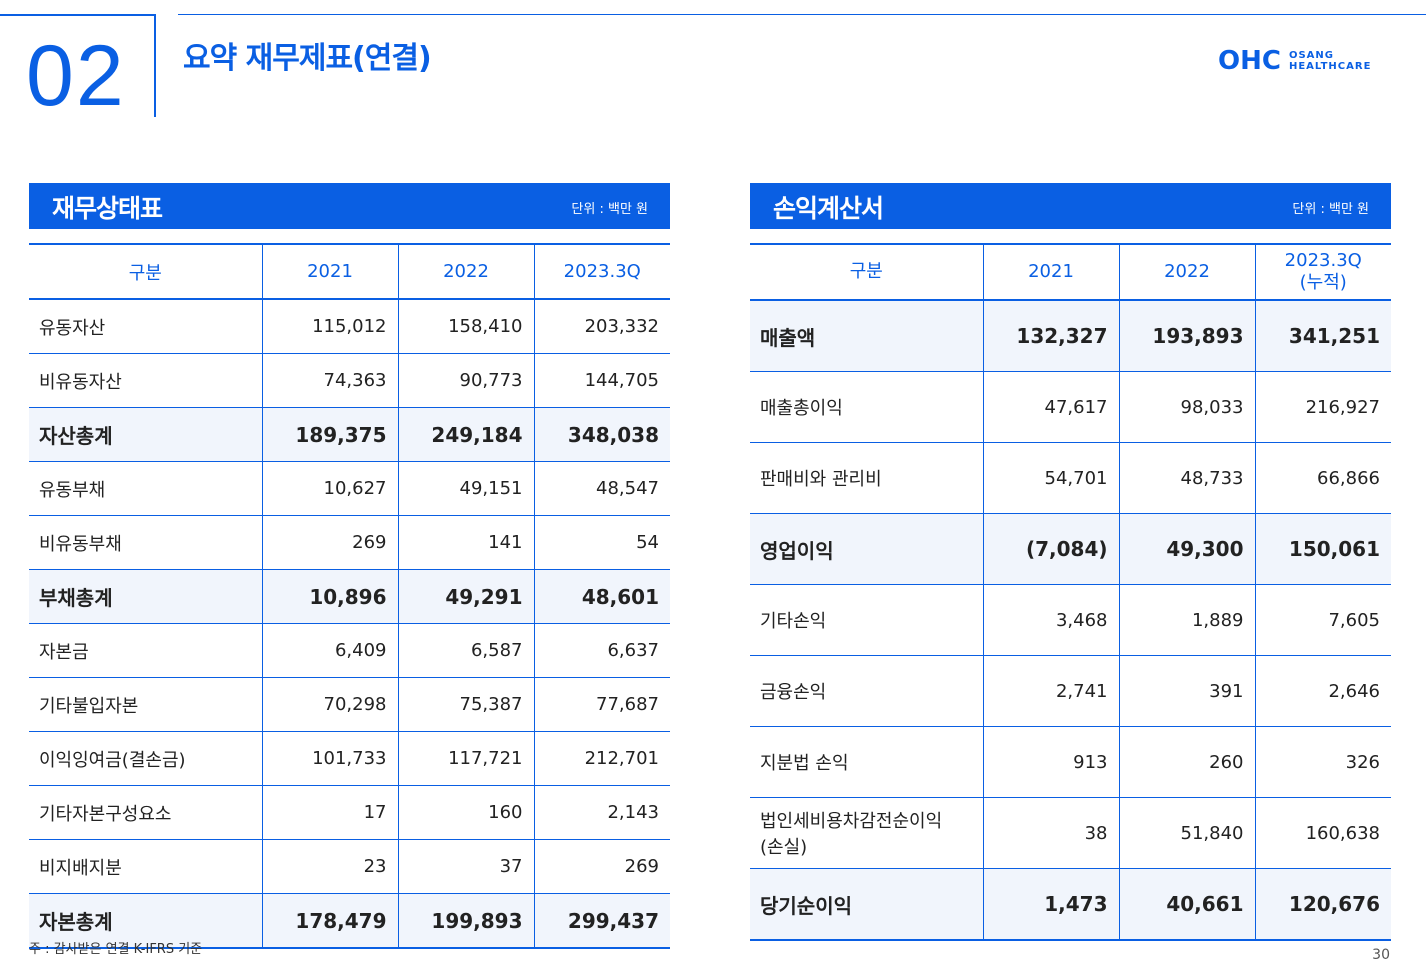 The width and height of the screenshot is (1426, 974). I want to click on row-label-text: 비유동부채, so click(80, 544).